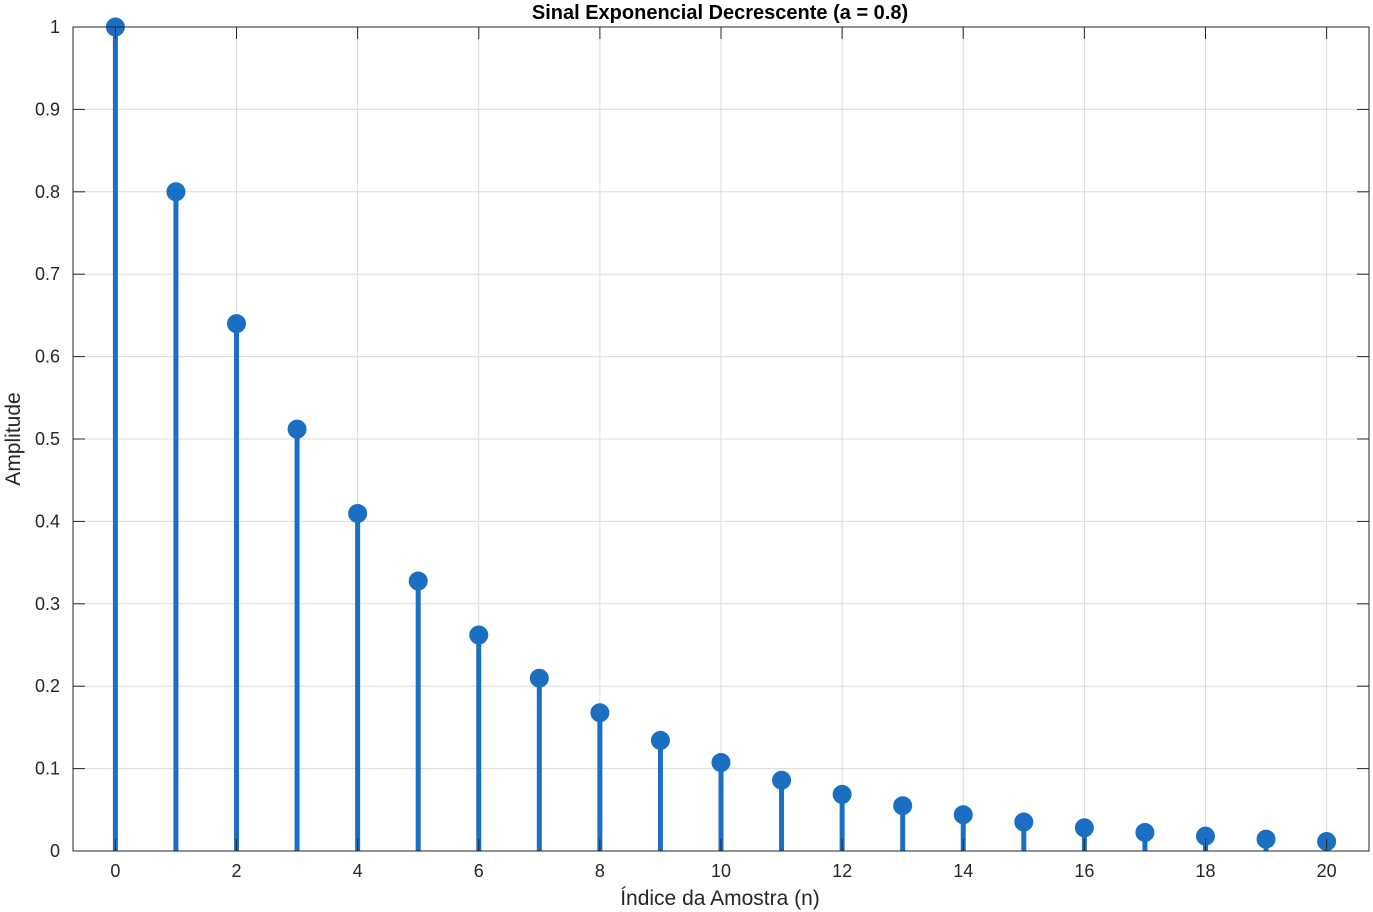 The image size is (1373, 912). I want to click on x-tick-label: 16, so click(1084, 871).